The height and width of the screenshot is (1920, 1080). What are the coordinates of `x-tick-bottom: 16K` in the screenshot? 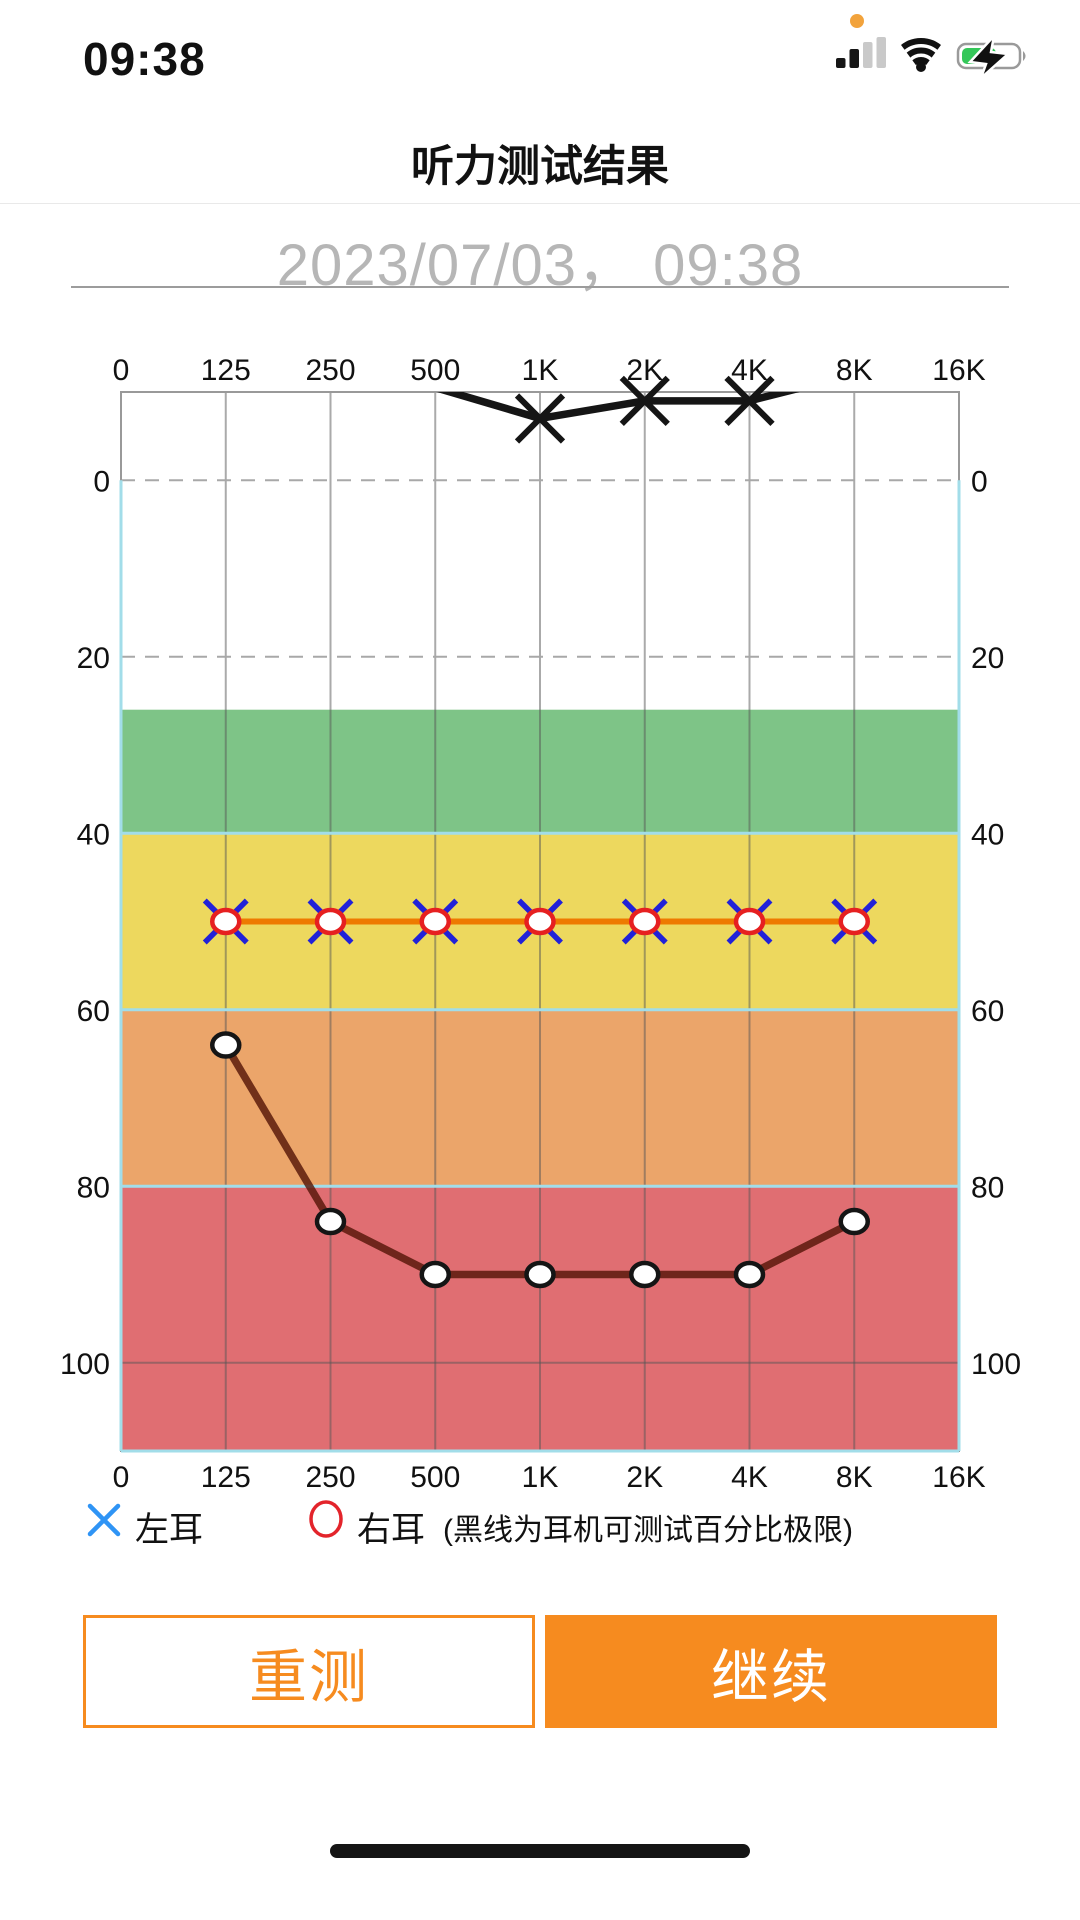 It's located at (958, 1477).